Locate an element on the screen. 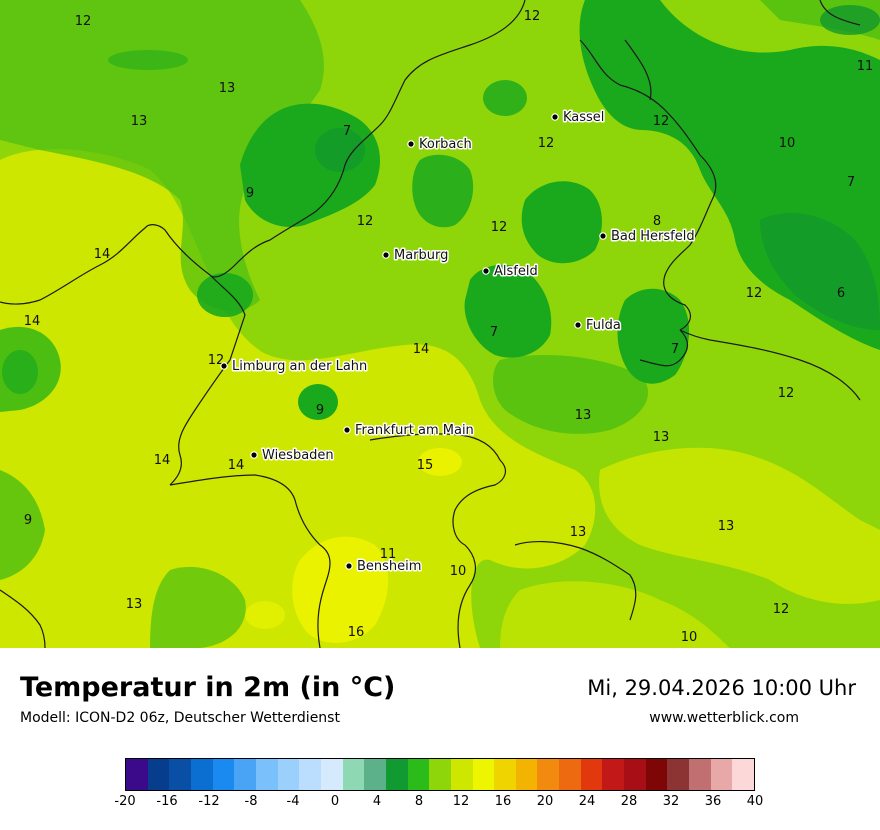 The image size is (880, 830). city-marker: Alsfeld is located at coordinates (510, 272).